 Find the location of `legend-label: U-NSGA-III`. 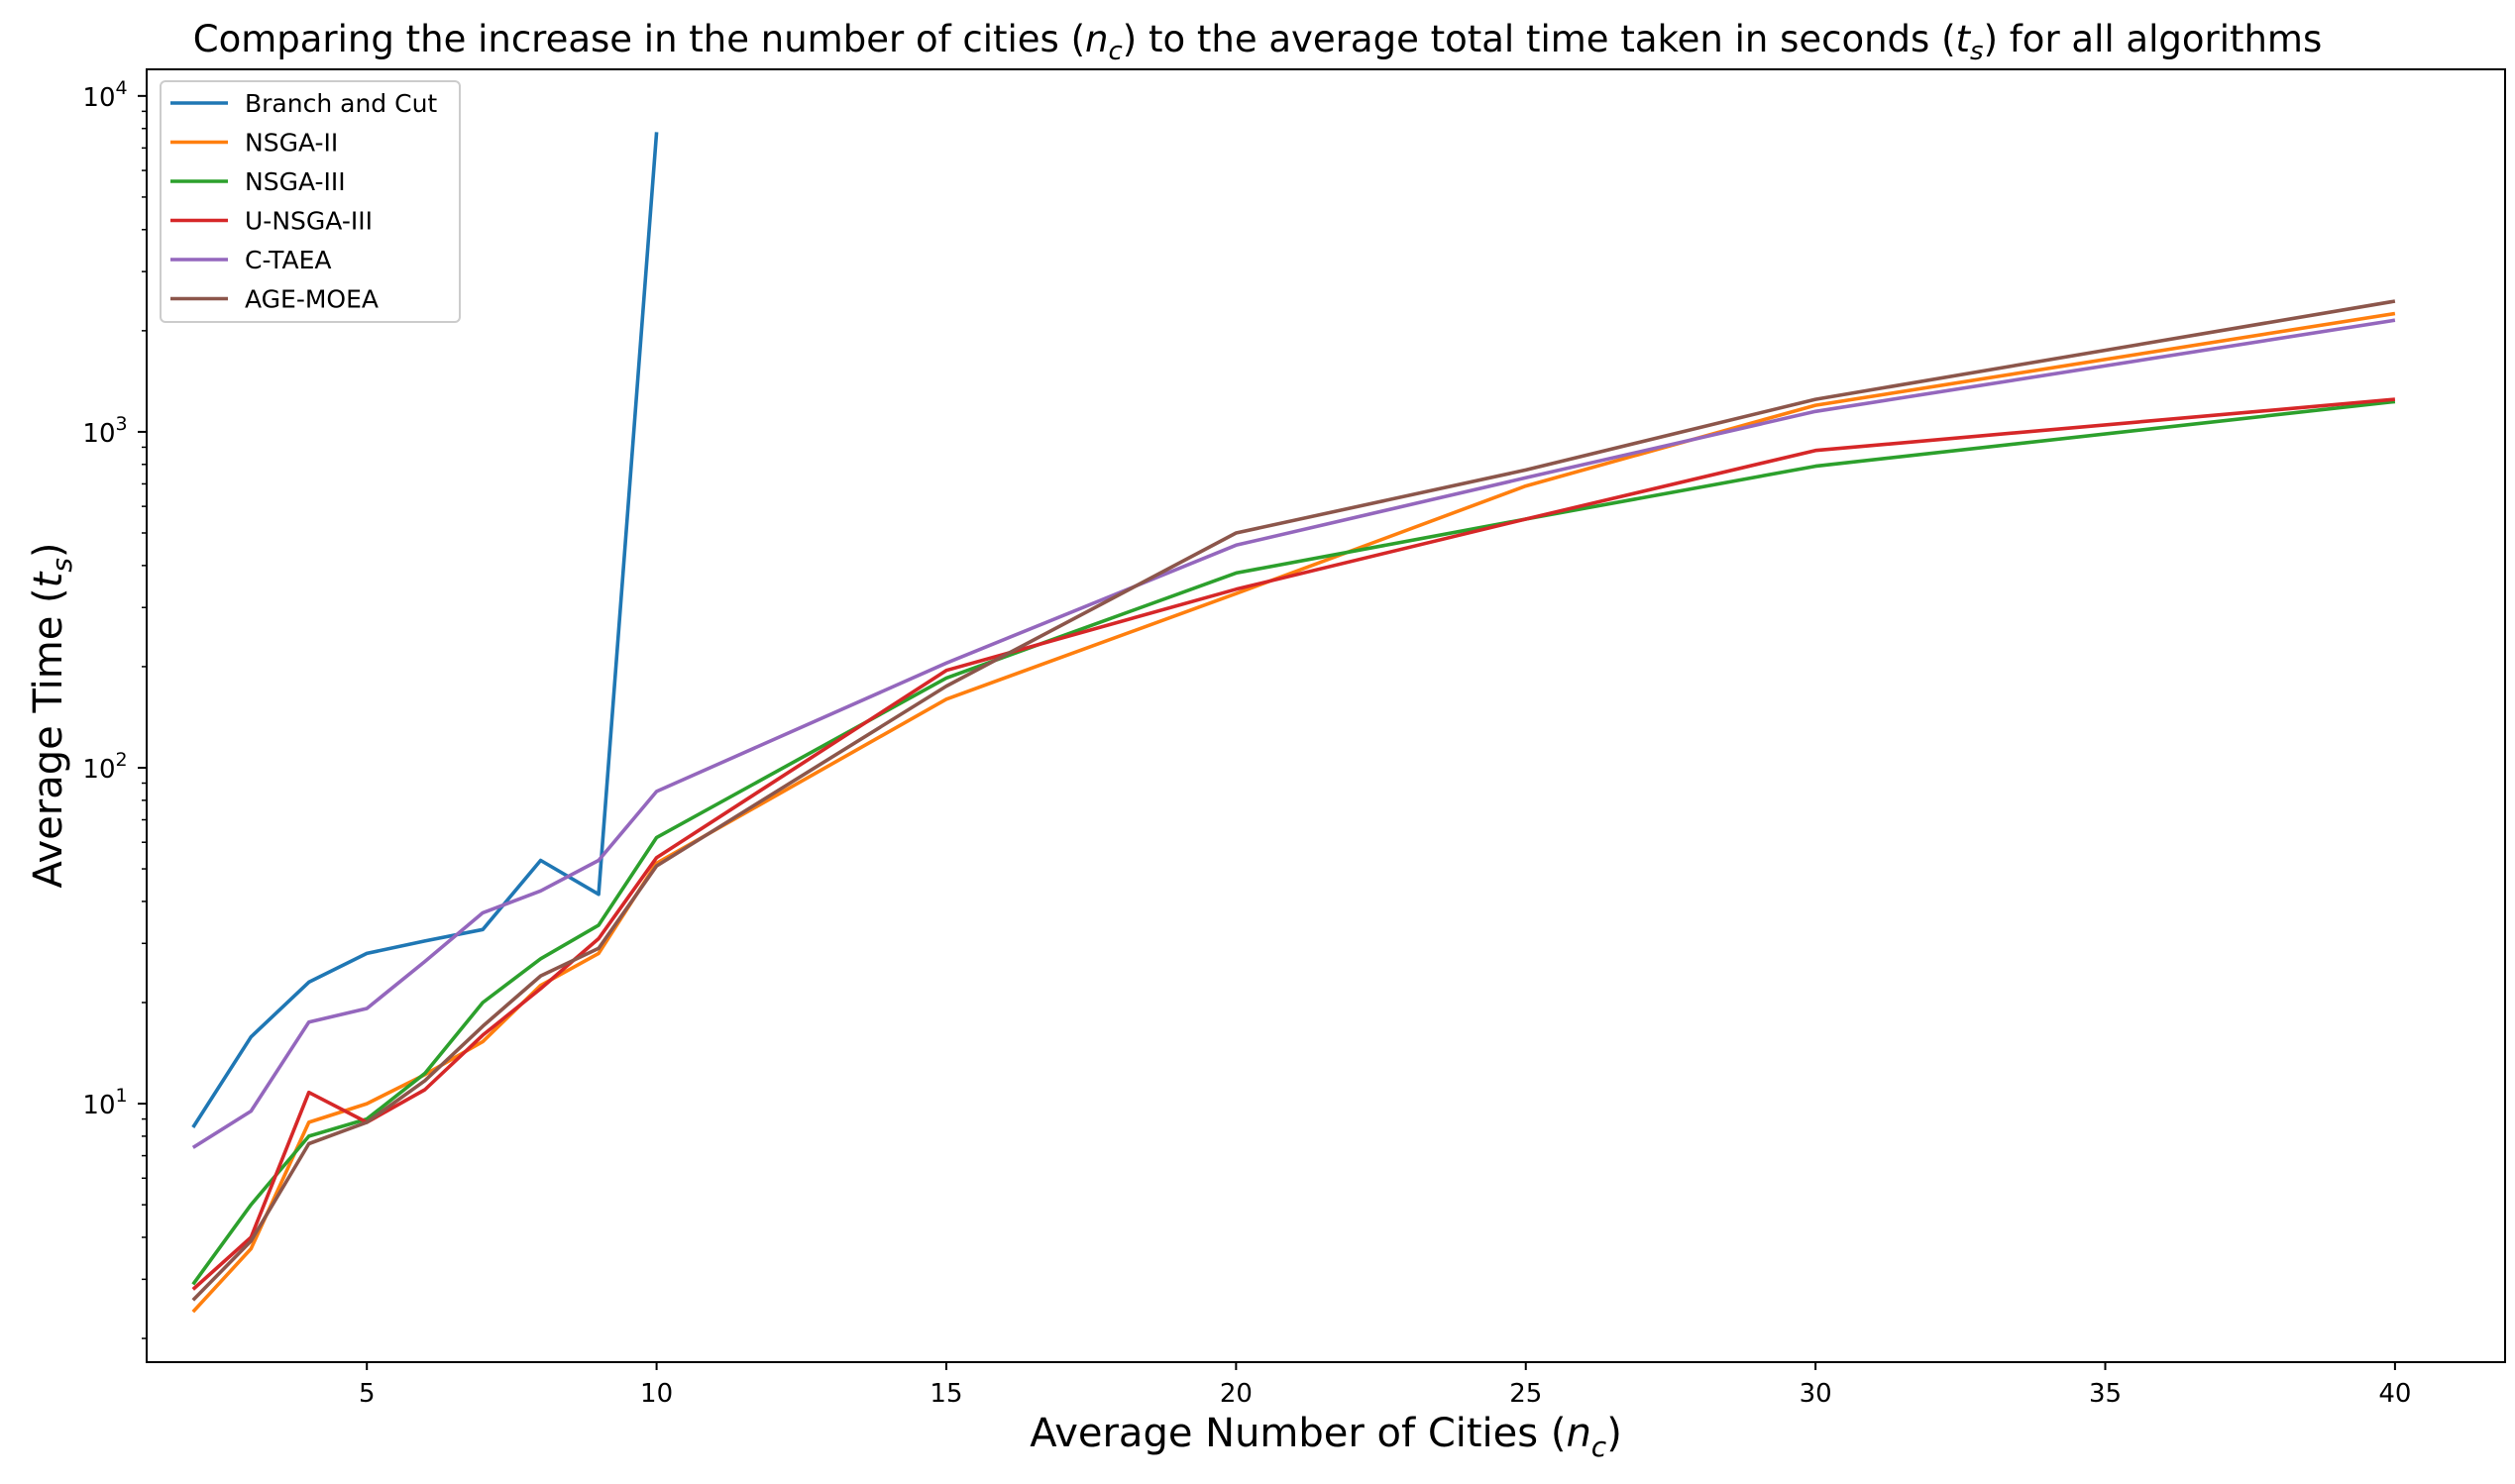

legend-label: U-NSGA-III is located at coordinates (309, 222).